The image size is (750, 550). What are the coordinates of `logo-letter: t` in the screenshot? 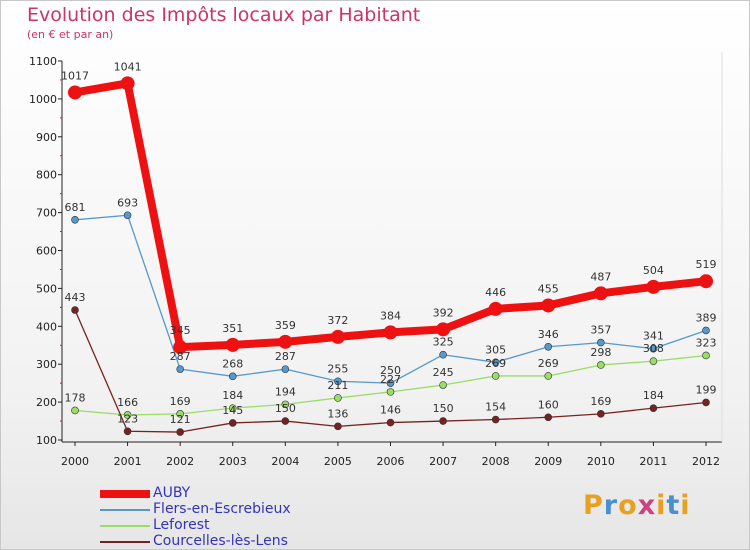 It's located at (673, 505).